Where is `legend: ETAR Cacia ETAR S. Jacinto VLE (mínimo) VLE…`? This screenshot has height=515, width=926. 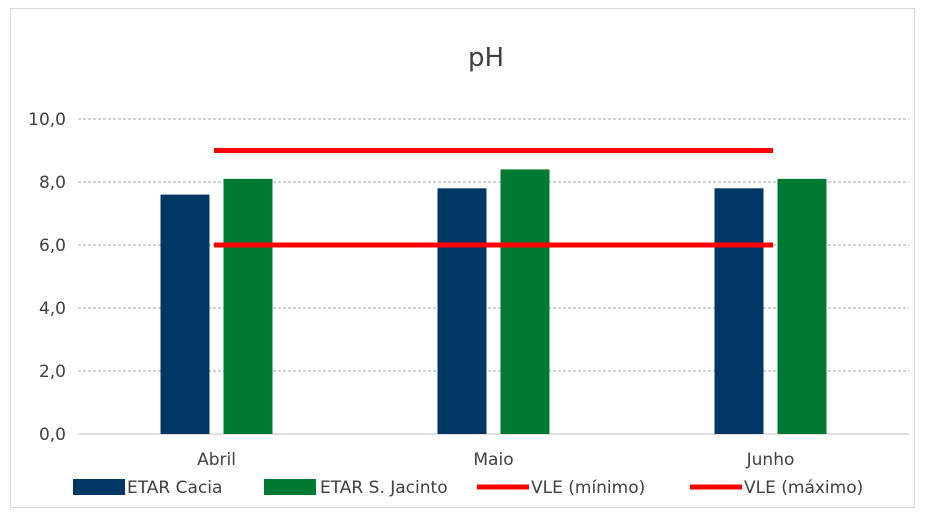 legend: ETAR Cacia ETAR S. Jacinto VLE (mínimo) VLE… is located at coordinates (468, 488).